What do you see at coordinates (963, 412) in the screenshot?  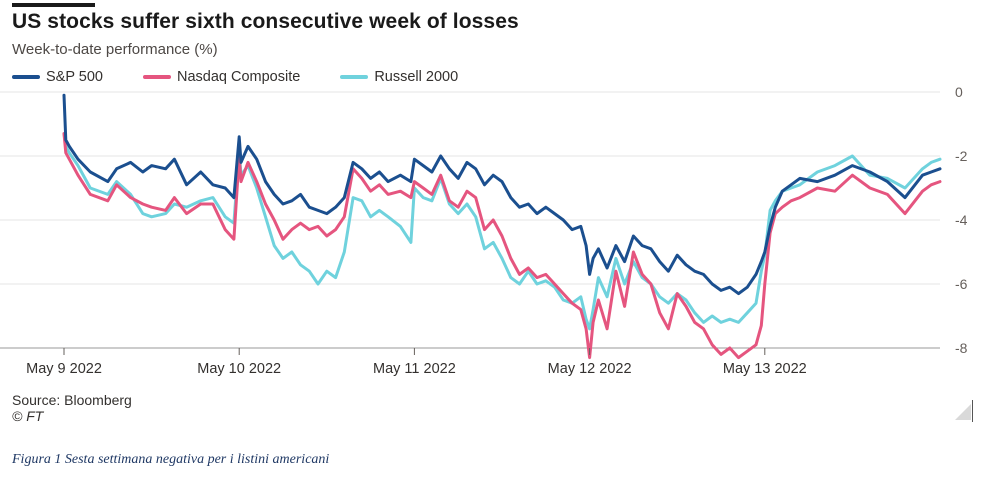 I see `resize-grip-icon` at bounding box center [963, 412].